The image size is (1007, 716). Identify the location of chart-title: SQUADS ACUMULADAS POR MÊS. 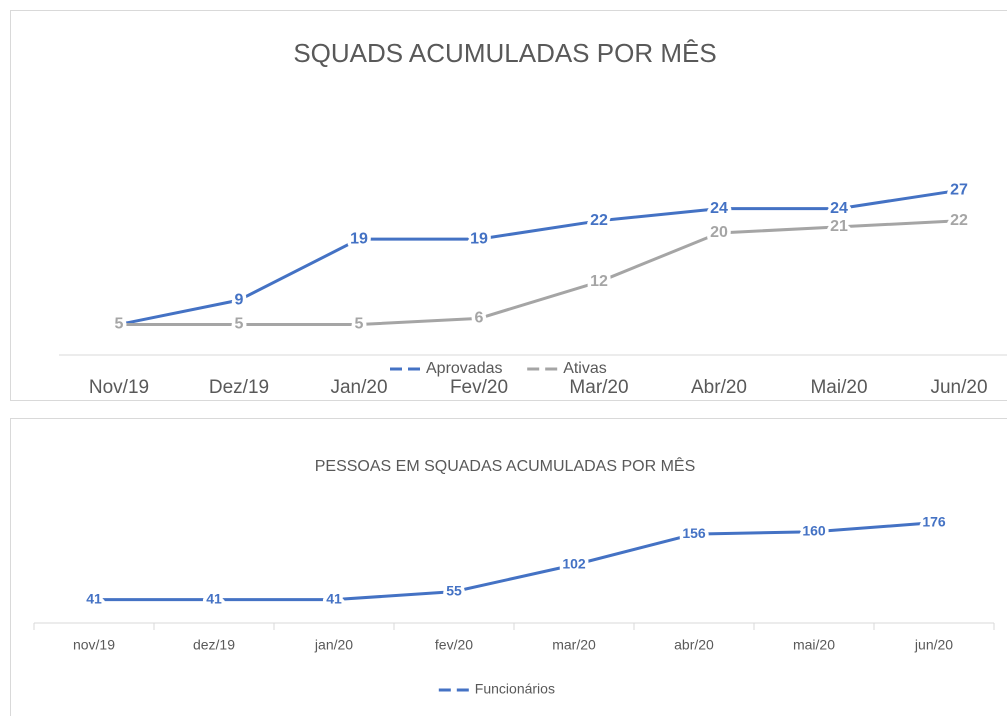
(504, 53).